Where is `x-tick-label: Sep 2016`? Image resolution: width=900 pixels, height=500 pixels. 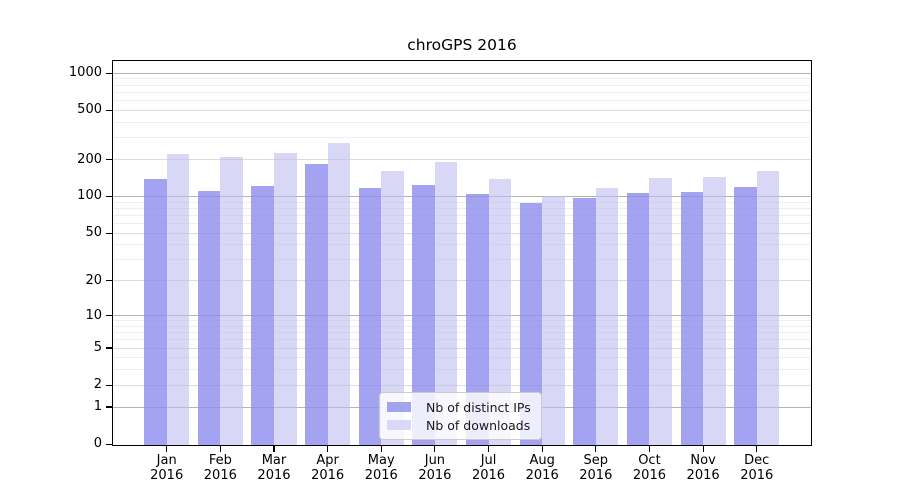
x-tick-label: Sep 2016 is located at coordinates (596, 468).